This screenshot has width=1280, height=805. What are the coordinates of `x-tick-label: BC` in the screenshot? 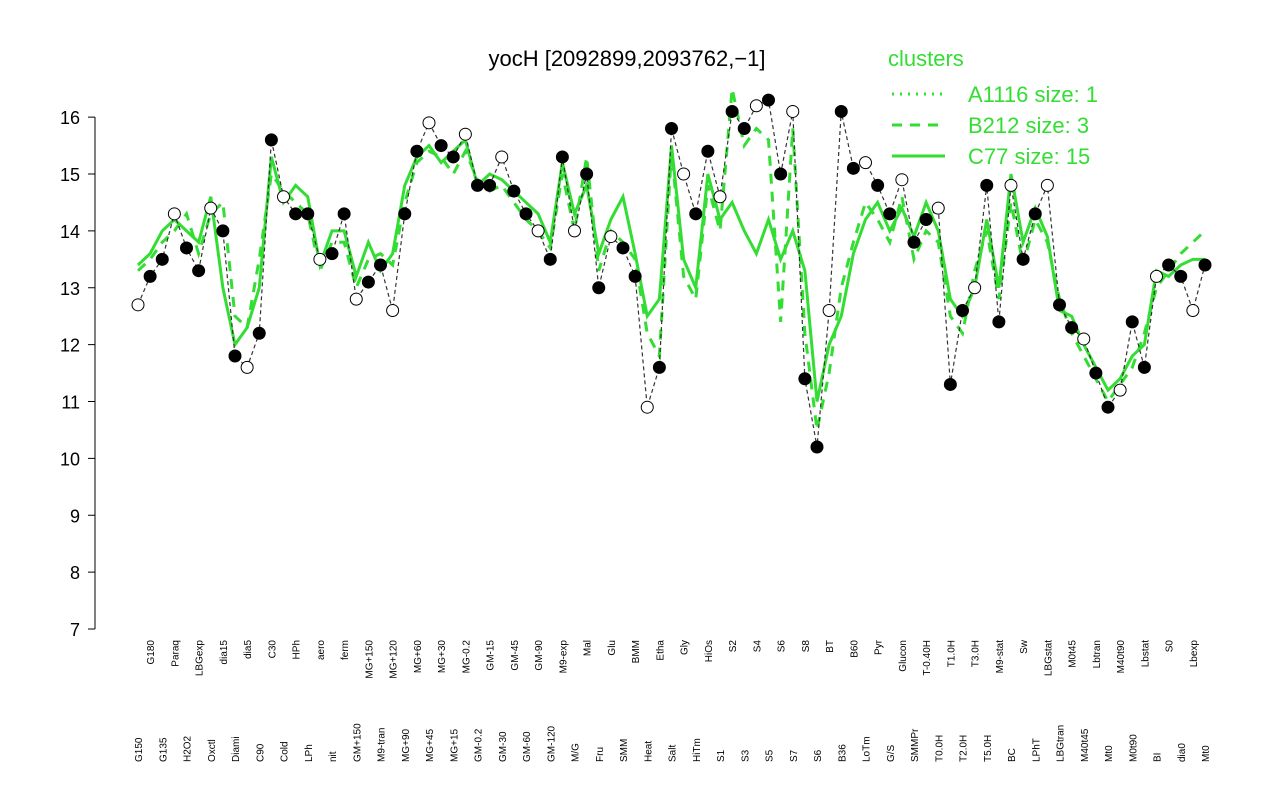 It's located at (1012, 755).